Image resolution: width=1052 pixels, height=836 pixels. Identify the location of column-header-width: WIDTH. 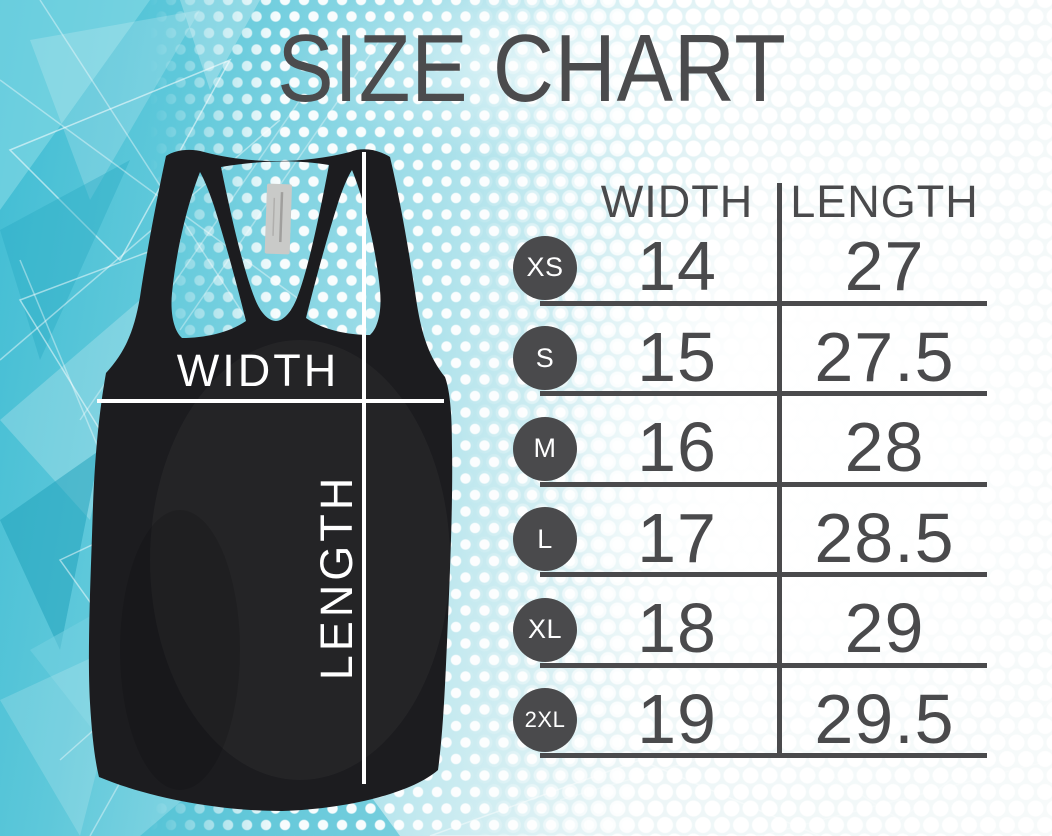
(677, 201).